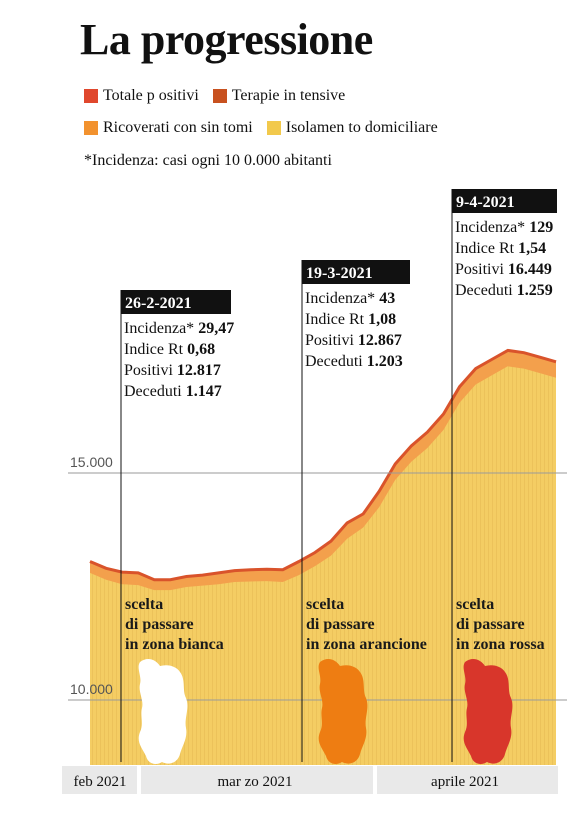  Describe the element at coordinates (380, 340) in the screenshot. I see `annotation-stat-value: 12.867` at that location.